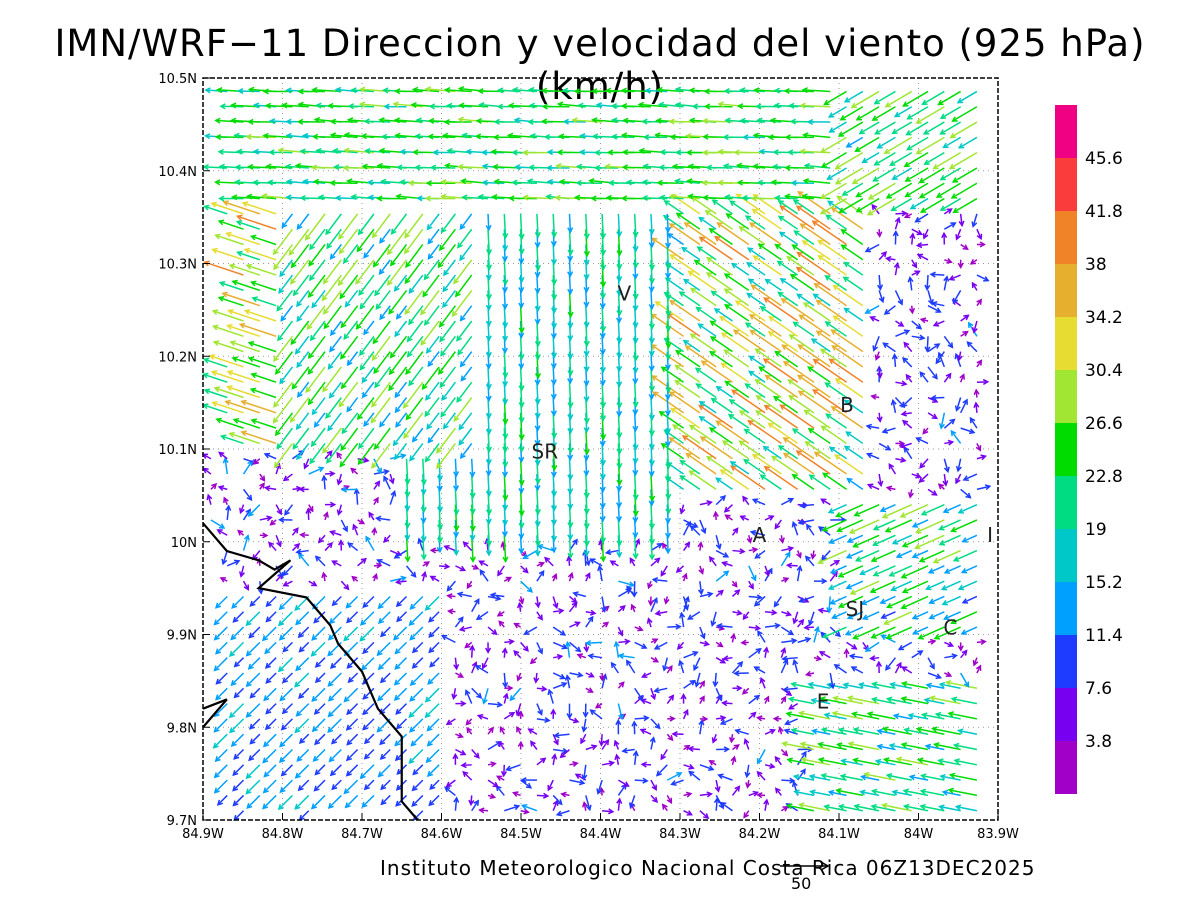 This screenshot has width=1200, height=900. I want to click on colorbar-swatch, so click(1066, 714).